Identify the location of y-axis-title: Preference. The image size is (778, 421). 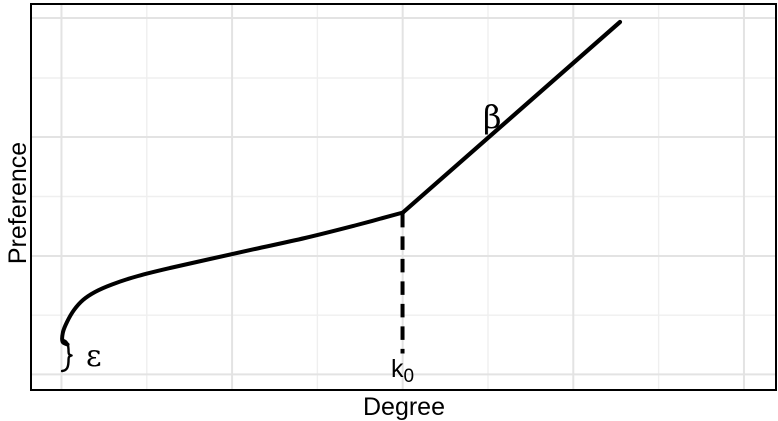
(18, 203).